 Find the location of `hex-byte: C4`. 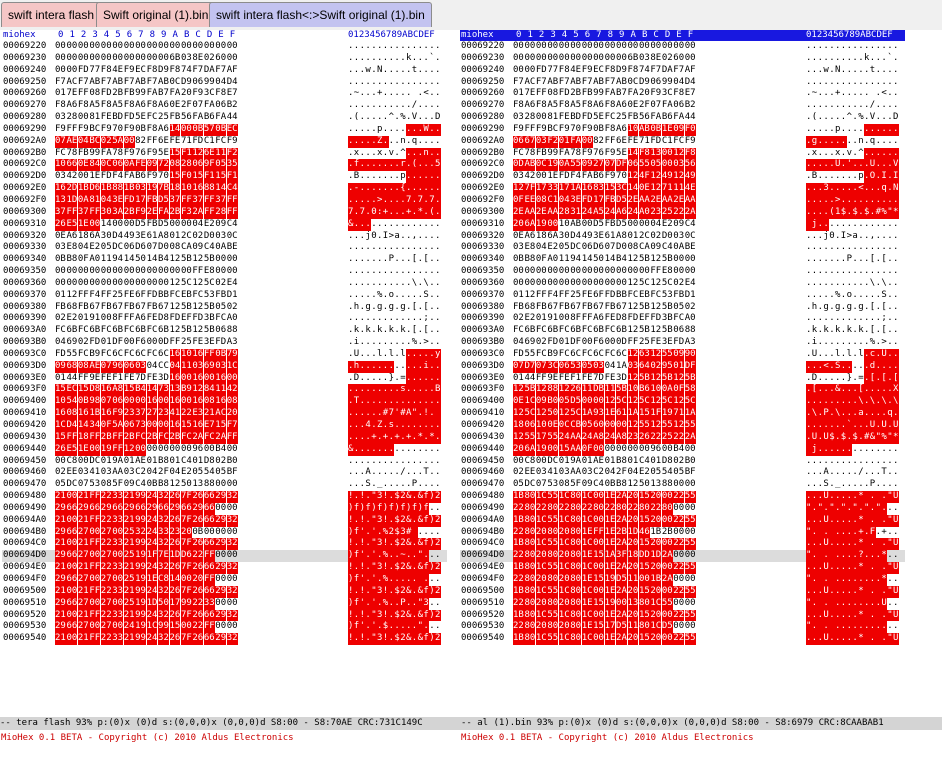

hex-byte: C4 is located at coordinates (598, 484).